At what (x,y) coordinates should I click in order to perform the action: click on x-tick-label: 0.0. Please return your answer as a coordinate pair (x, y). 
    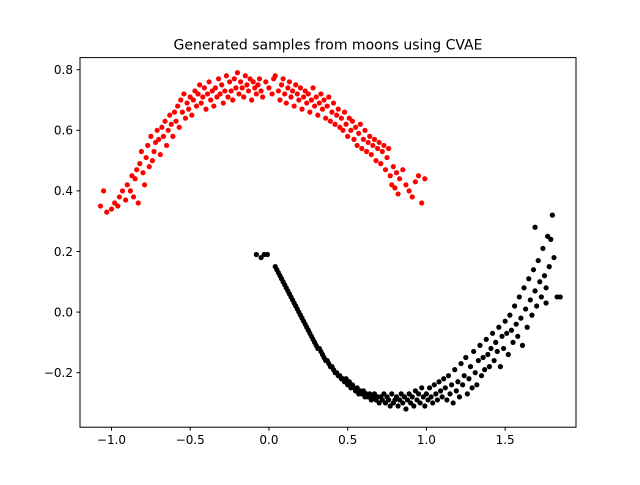
    Looking at the image, I should click on (268, 440).